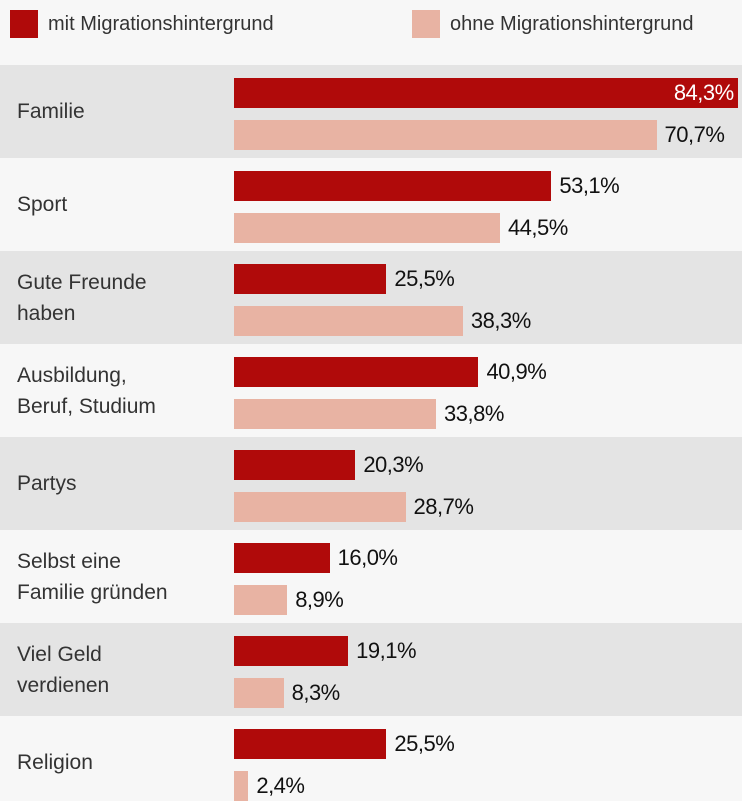 The image size is (742, 801). Describe the element at coordinates (572, 24) in the screenshot. I see `legend-label: ohne Migrationshintergrund` at that location.